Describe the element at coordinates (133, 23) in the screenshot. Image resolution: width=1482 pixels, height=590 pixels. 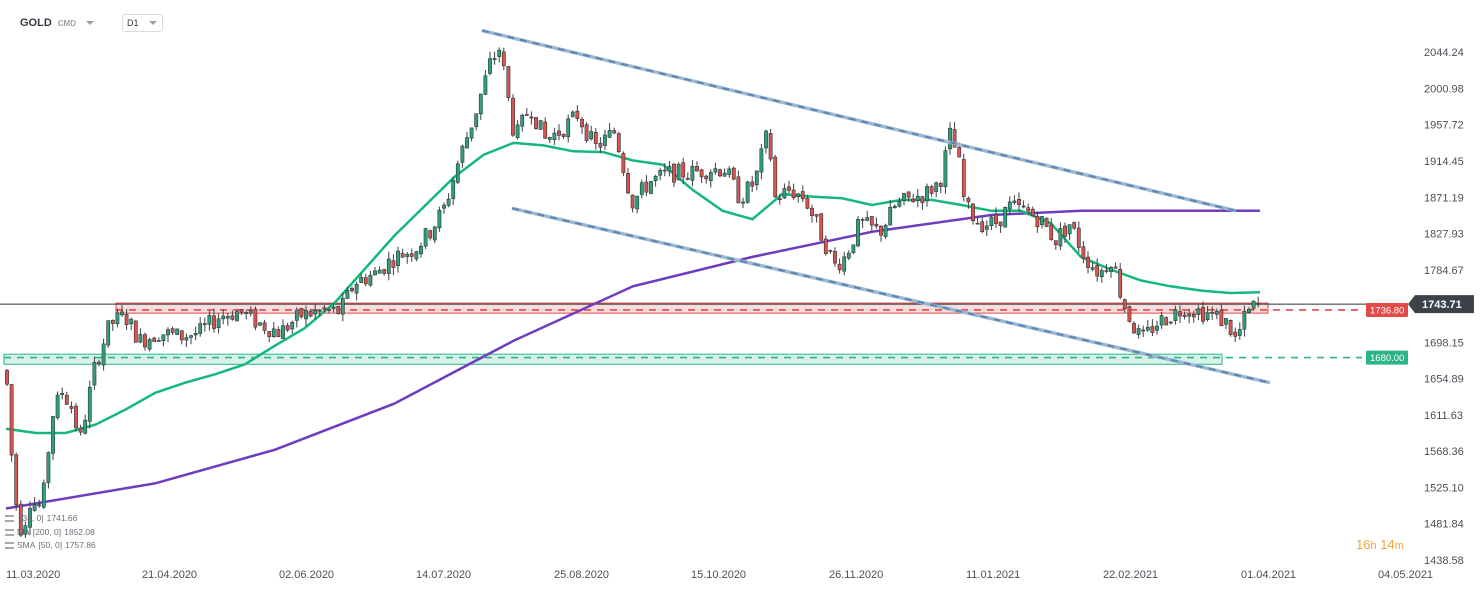
I see `interval-label: D1` at that location.